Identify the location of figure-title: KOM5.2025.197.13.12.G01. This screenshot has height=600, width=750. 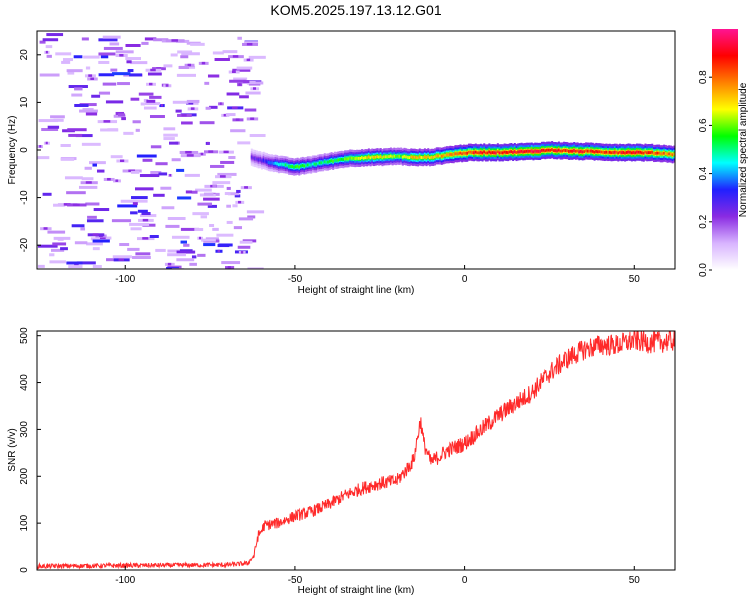
(355, 10).